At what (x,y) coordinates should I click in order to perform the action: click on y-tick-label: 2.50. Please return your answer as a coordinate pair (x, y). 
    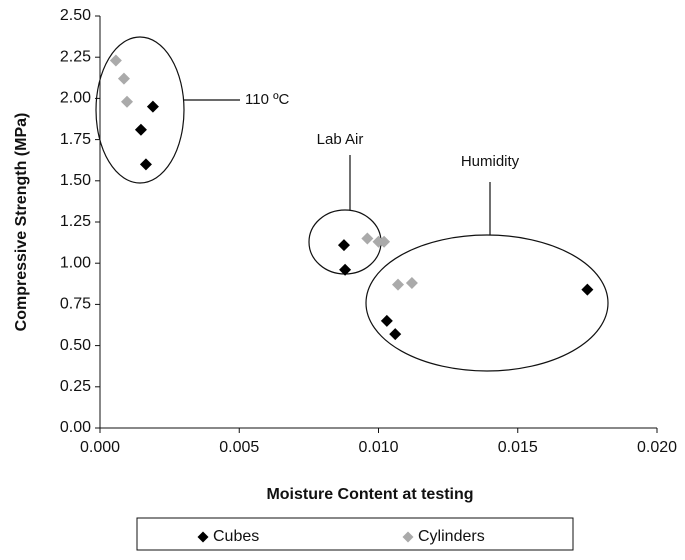
    Looking at the image, I should click on (75, 15).